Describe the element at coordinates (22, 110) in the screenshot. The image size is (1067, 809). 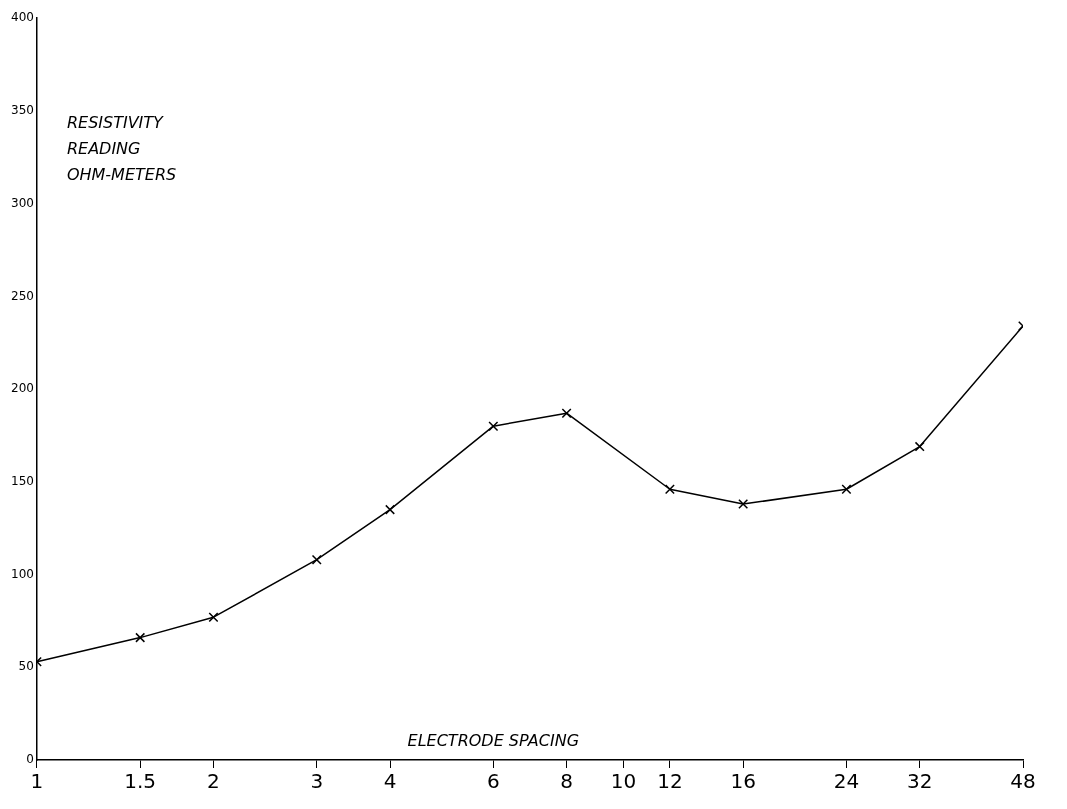
I see `y-tick-label: 350` at that location.